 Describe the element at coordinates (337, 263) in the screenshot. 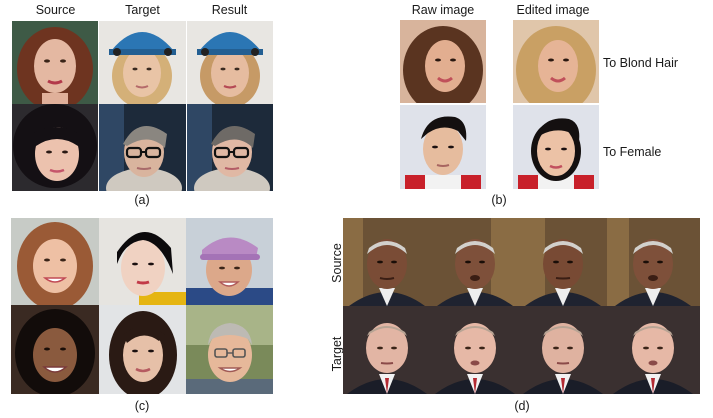

I see `panel-d-row-label-source: Source` at that location.